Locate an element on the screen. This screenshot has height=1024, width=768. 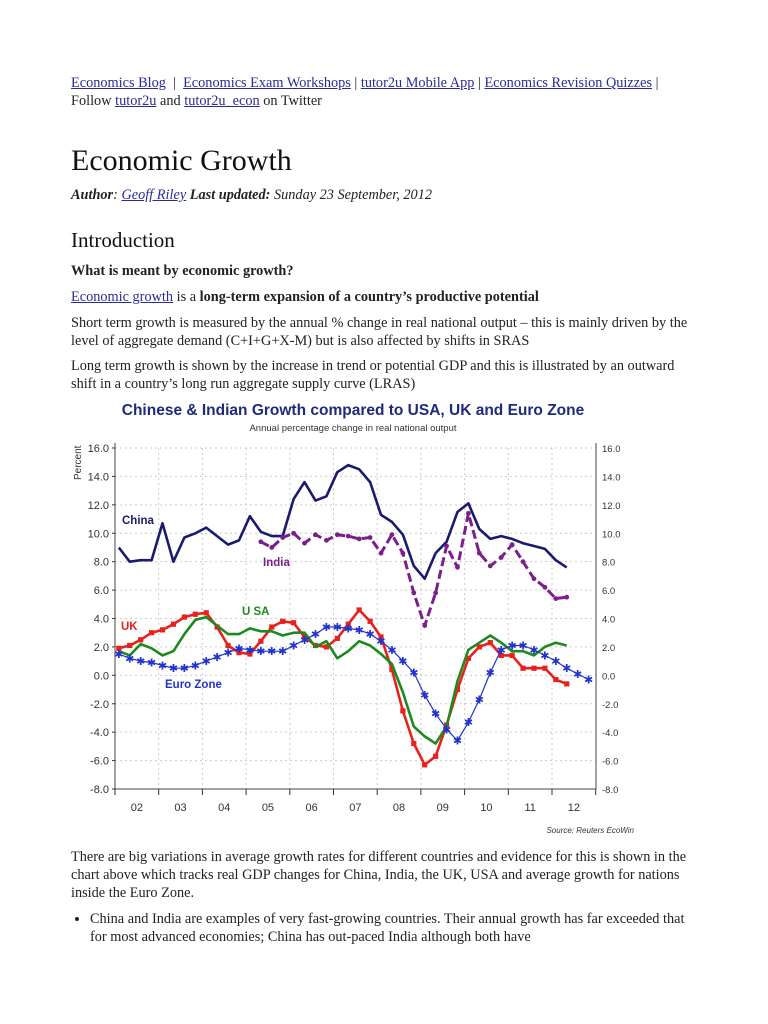
page-title: Economic Growth is located at coordinates (181, 160).